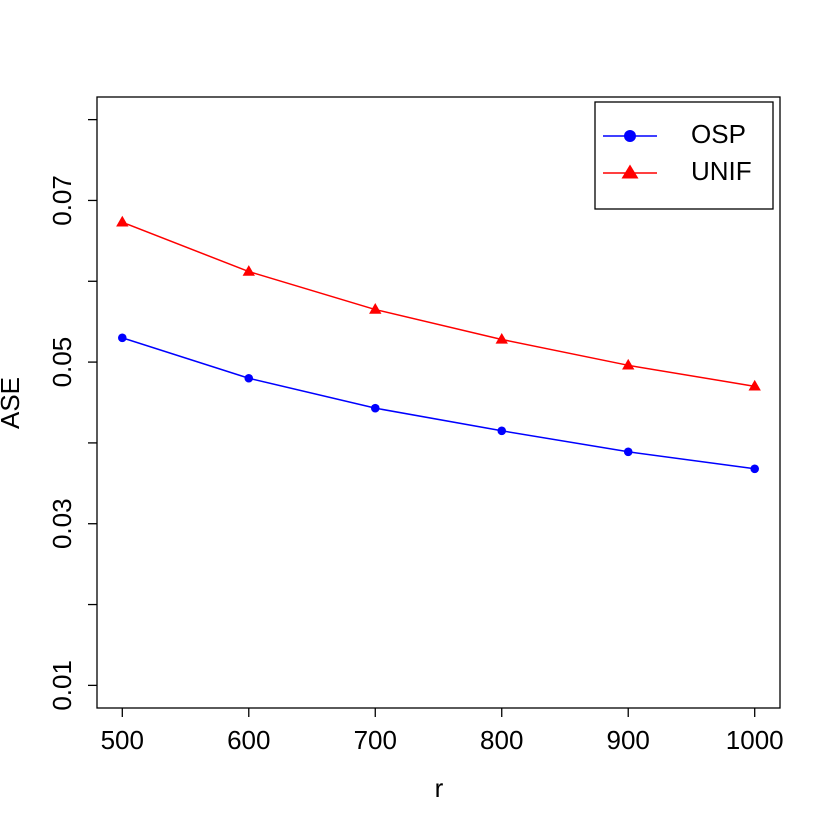 This screenshot has width=830, height=830. What do you see at coordinates (375, 740) in the screenshot?
I see `x-tick-label: 700` at bounding box center [375, 740].